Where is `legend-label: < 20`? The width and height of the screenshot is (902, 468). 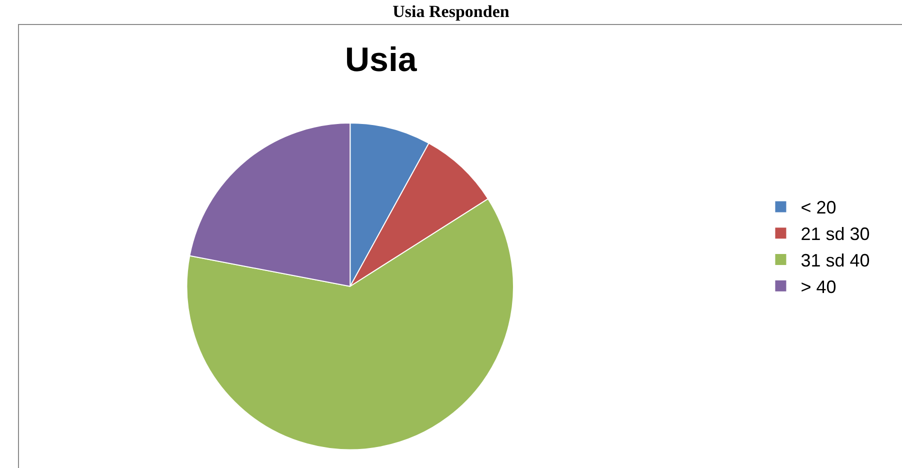
legend-label: < 20 is located at coordinates (818, 208).